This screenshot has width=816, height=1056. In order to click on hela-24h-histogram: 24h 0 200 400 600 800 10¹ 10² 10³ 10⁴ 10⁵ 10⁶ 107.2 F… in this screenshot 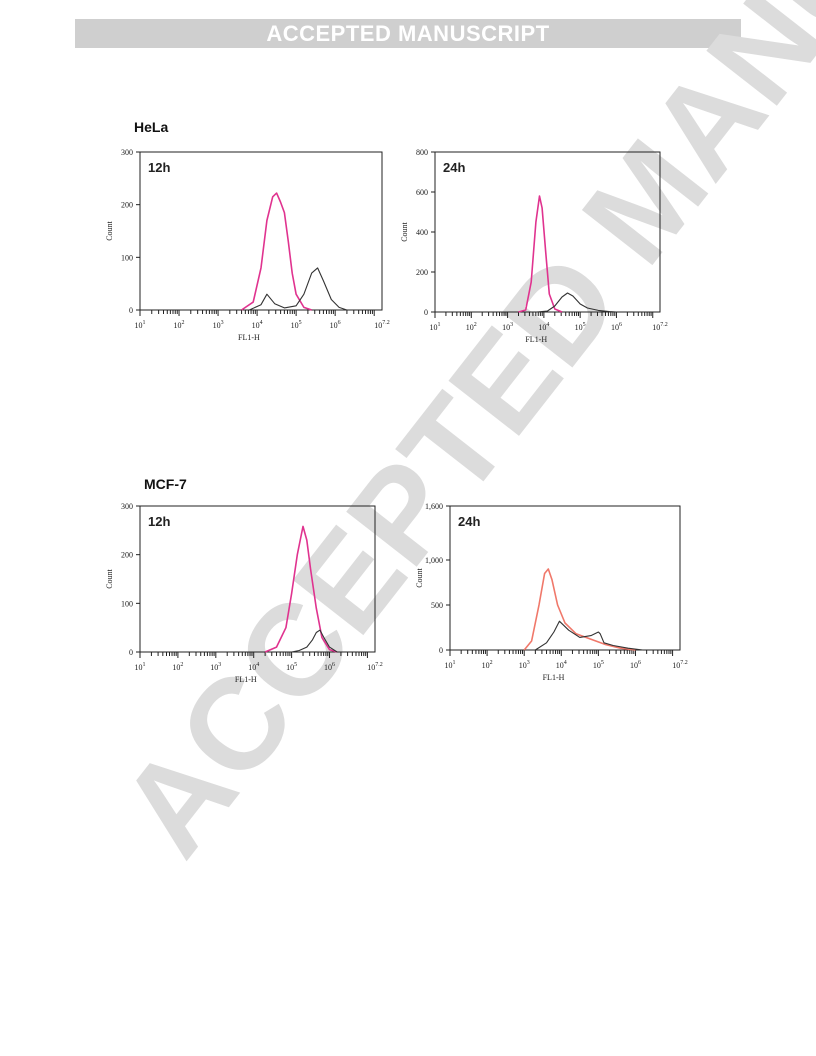, I will do `click(534, 246)`.